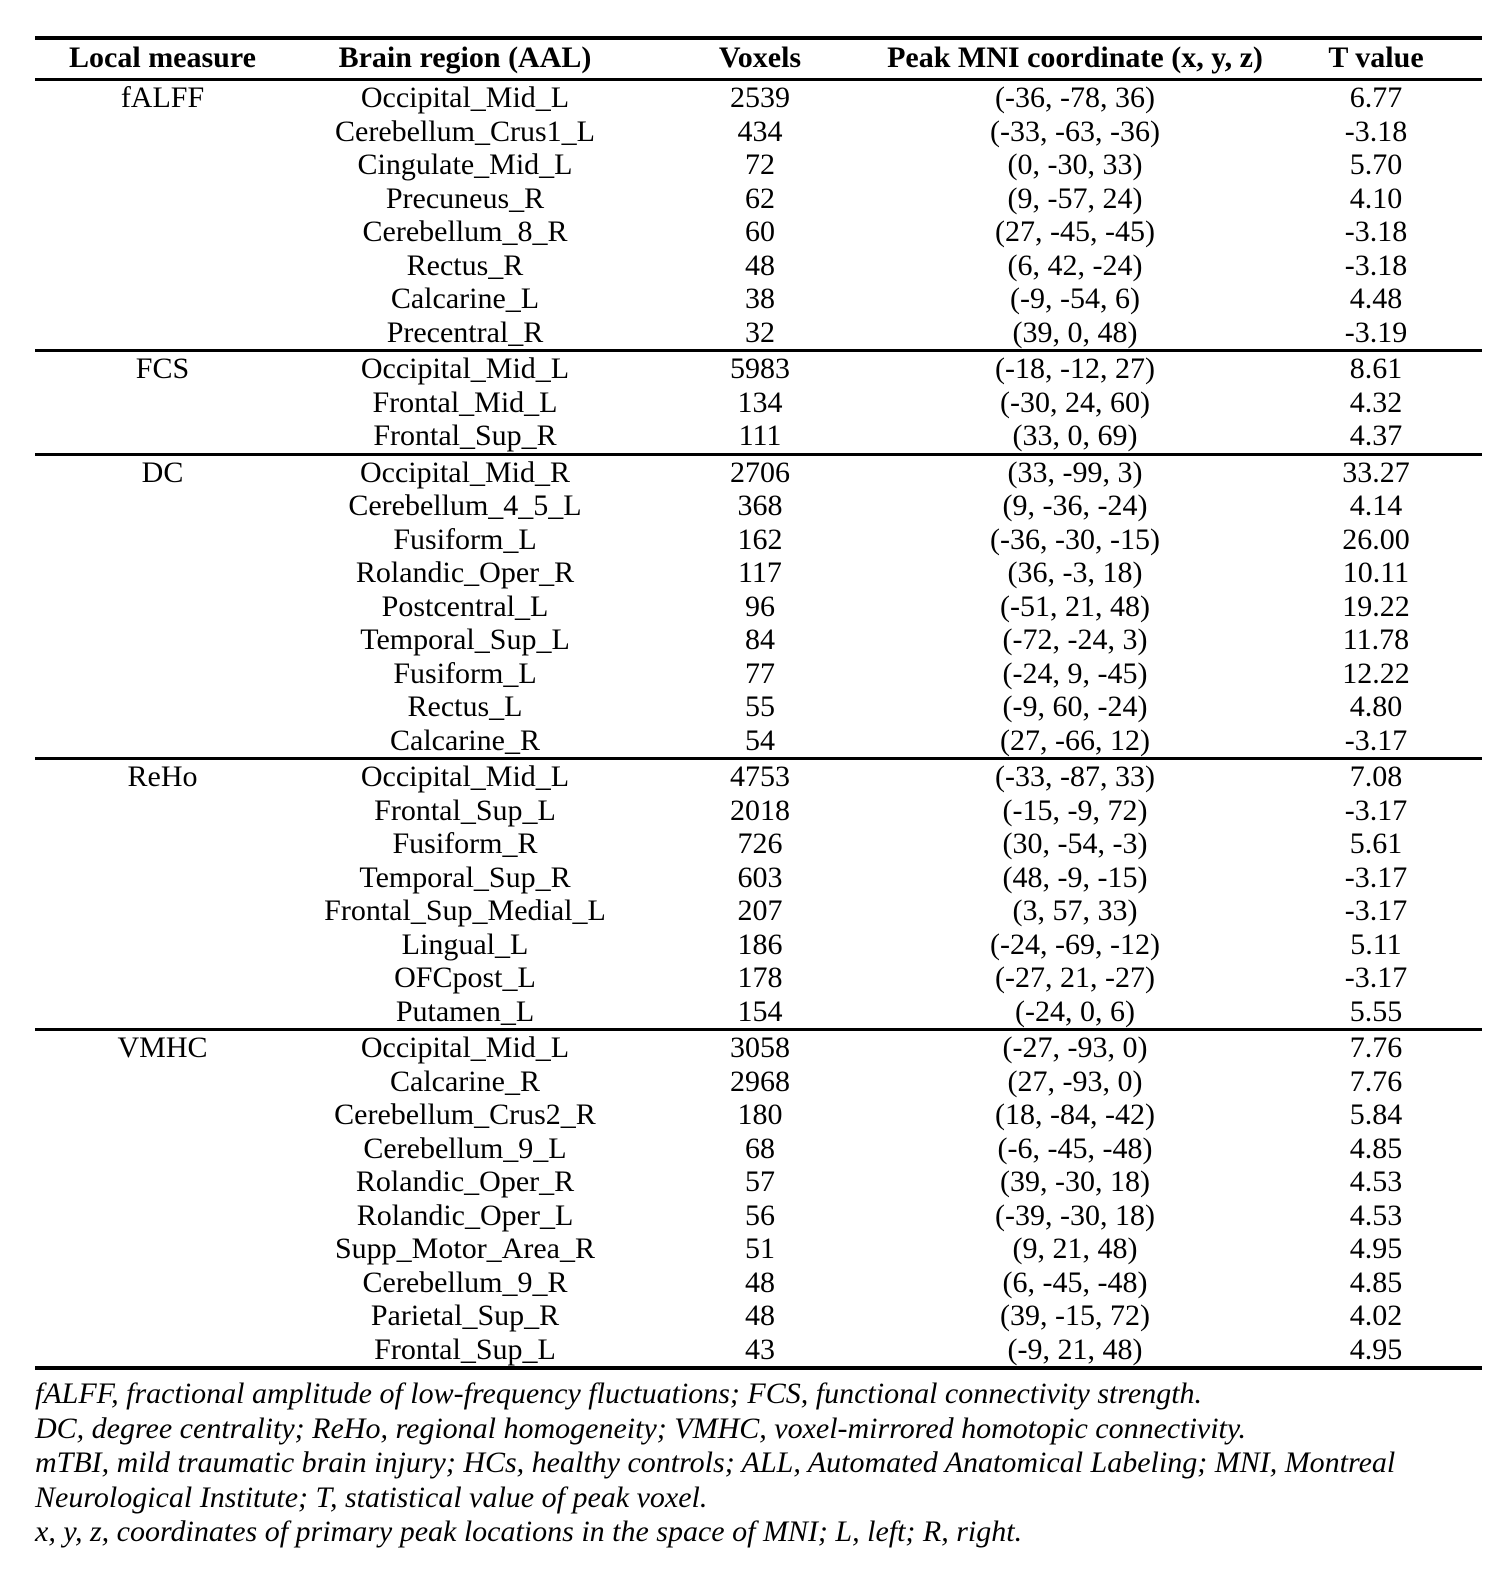  I want to click on region-cell: Temporal_Sup_L, so click(465, 639).